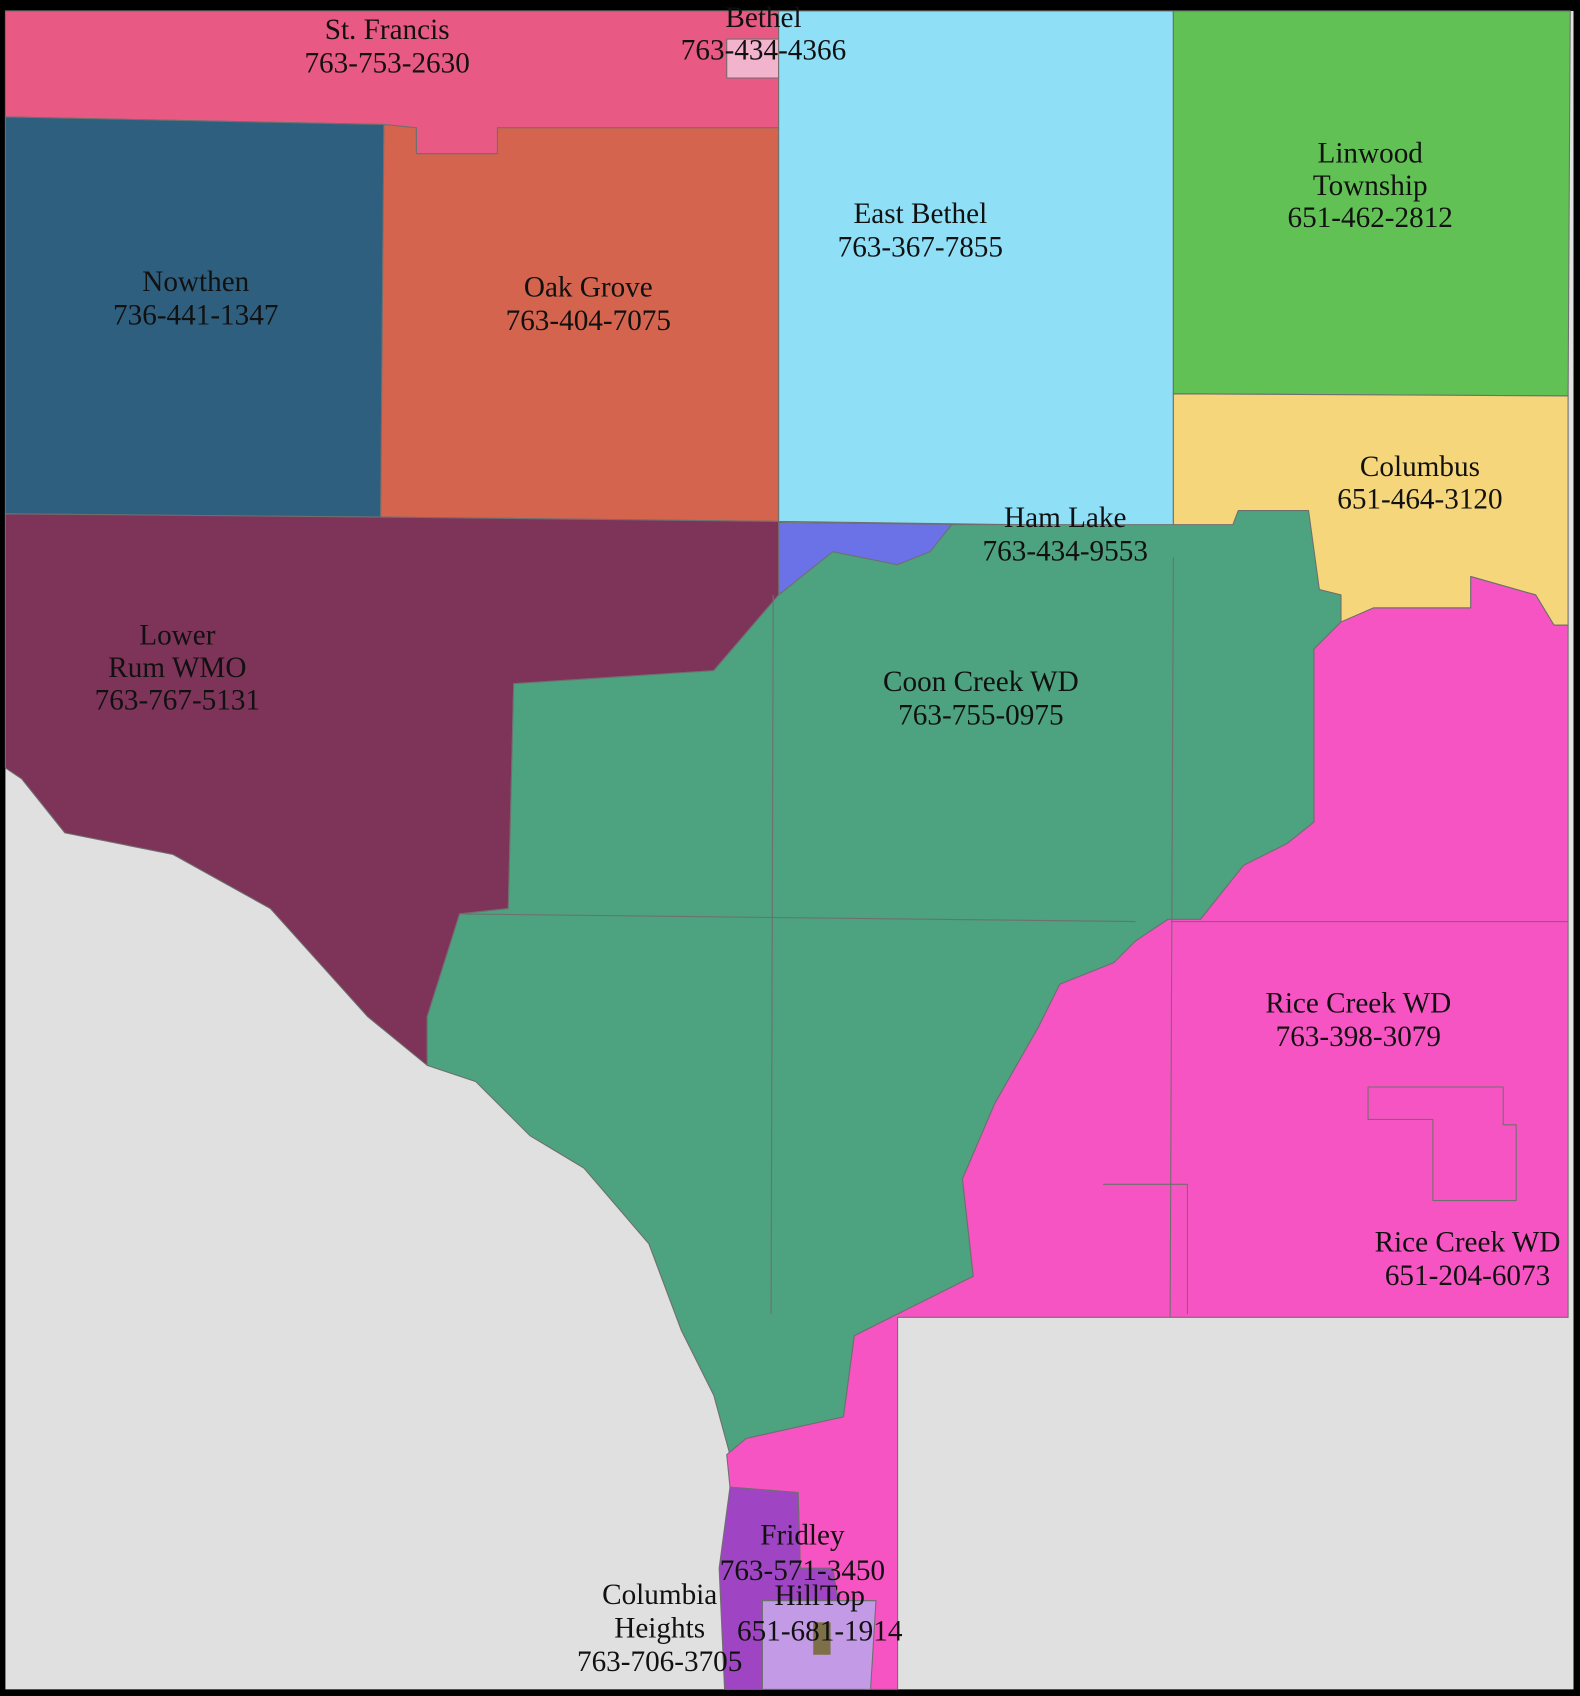 Image resolution: width=1580 pixels, height=1696 pixels. I want to click on region-phone: 763-434-9553, so click(1065, 551).